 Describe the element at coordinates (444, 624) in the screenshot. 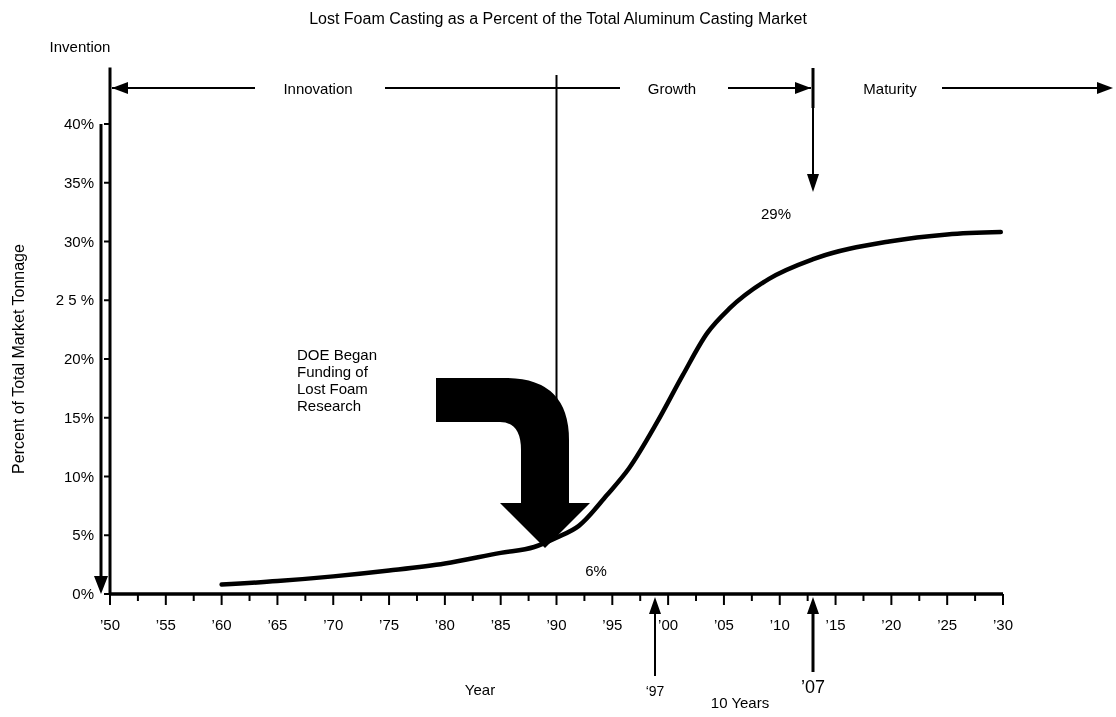

I see `x-tick-label: ’80` at that location.